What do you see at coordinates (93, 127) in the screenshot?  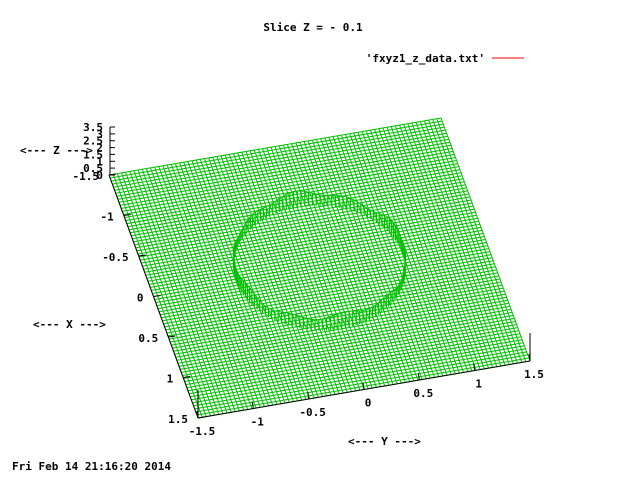 I see `z-tick-label: 3.5` at bounding box center [93, 127].